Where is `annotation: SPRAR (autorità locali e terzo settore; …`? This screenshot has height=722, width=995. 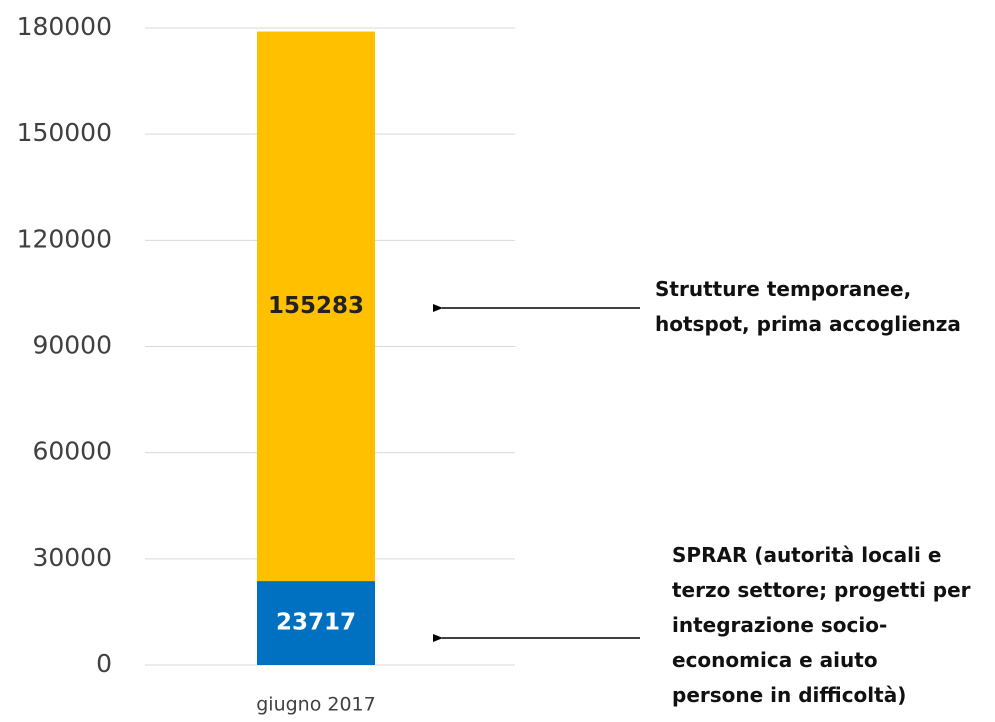
annotation: SPRAR (autorità locali e terzo settore; … is located at coordinates (821, 625).